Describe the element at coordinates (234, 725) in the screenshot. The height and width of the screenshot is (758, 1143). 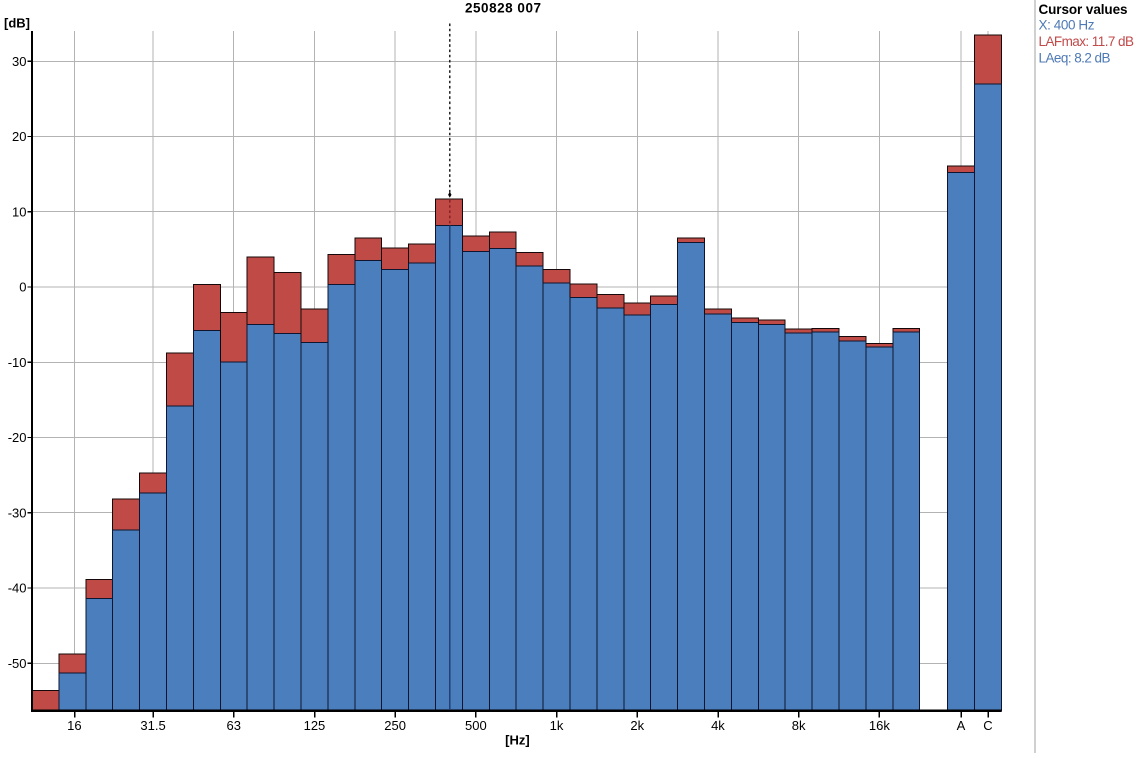
I see `svg-text: 63` at that location.